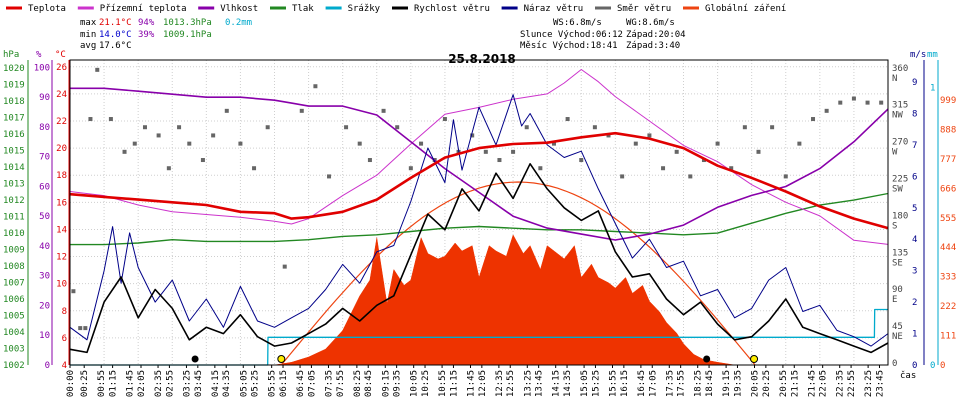 The height and width of the screenshot is (400, 966). Describe the element at coordinates (914, 303) in the screenshot. I see `axis-wind-tick: 2` at that location.